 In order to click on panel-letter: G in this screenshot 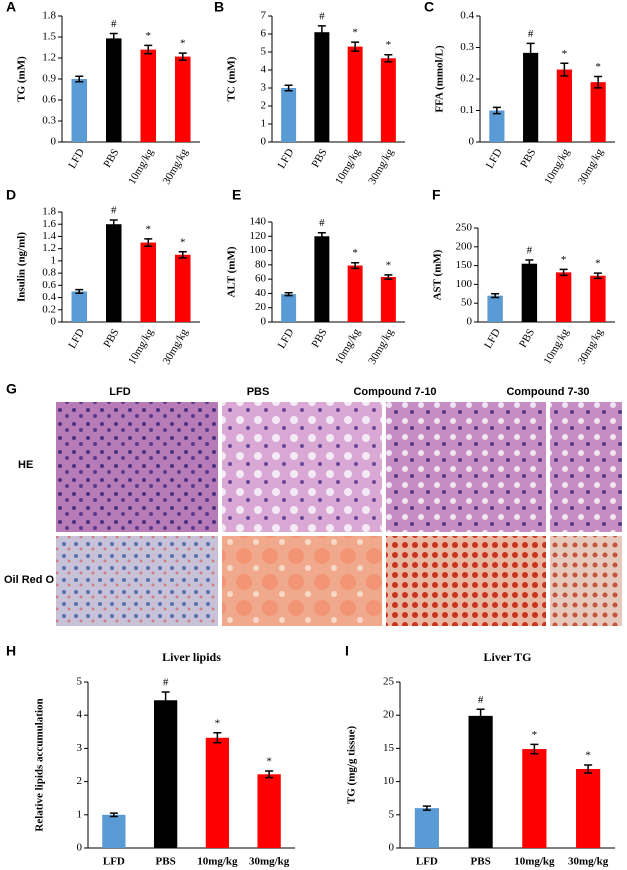, I will do `click(11, 389)`.